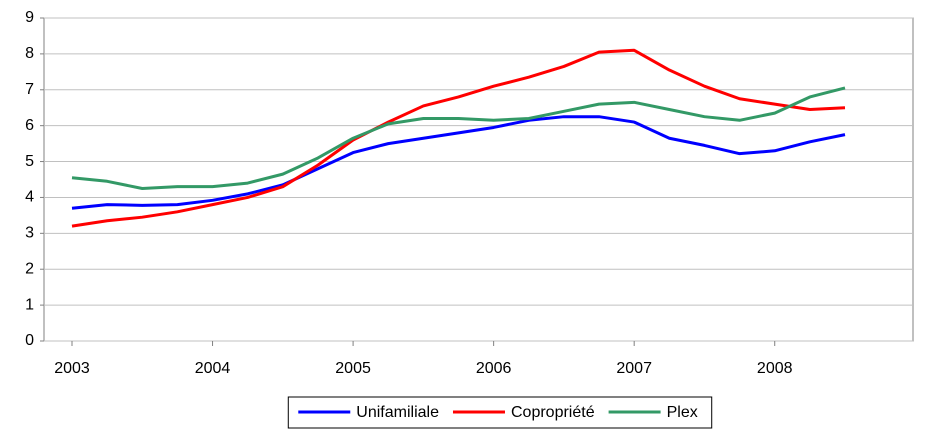  What do you see at coordinates (29, 340) in the screenshot?
I see `y-tick-label: 0` at bounding box center [29, 340].